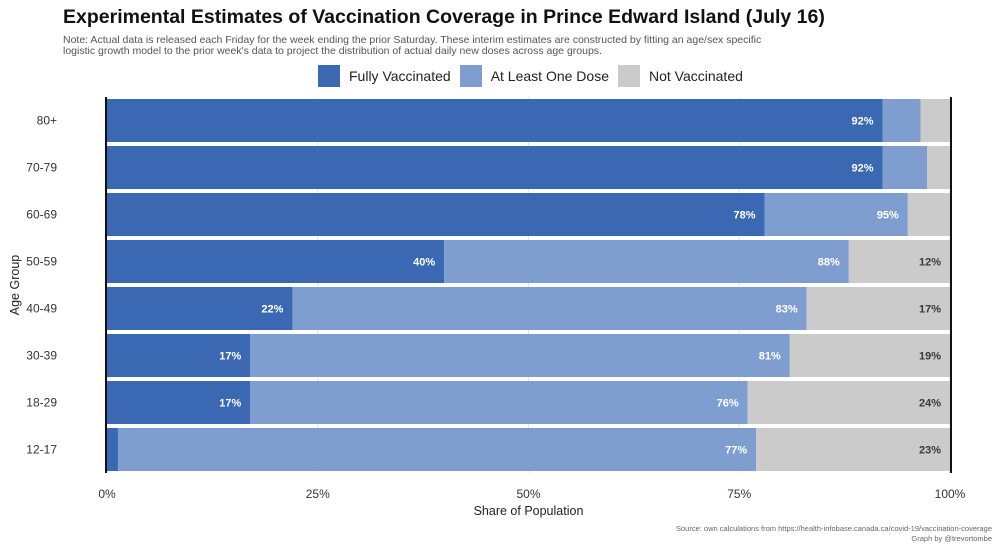  What do you see at coordinates (863, 122) in the screenshot?
I see `label-fully-80plus: 92%` at bounding box center [863, 122].